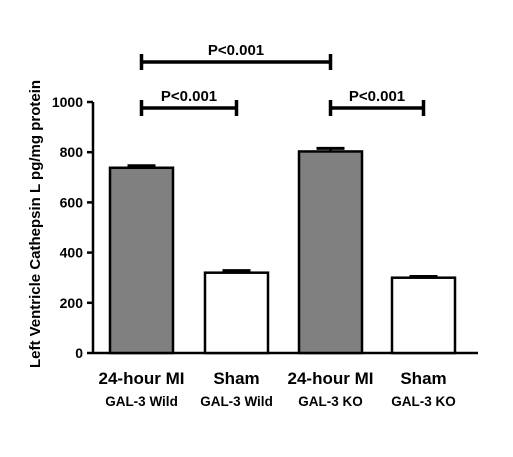  I want to click on y-tick-label-400: 400, so click(72, 253).